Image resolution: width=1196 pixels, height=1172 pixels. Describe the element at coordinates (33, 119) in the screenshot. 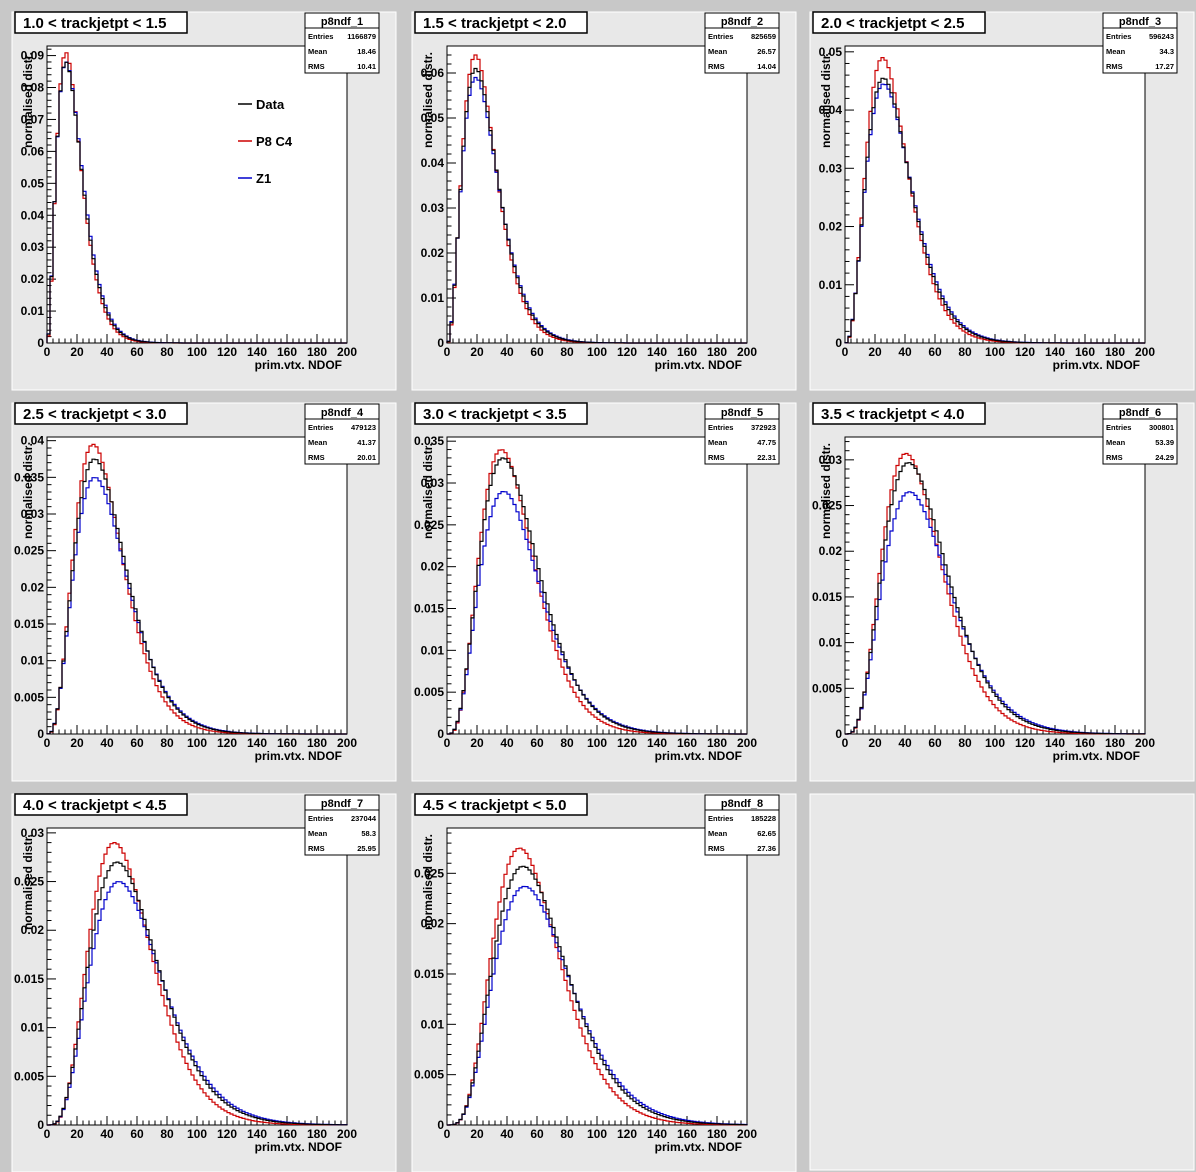

I see `y-tick-label: 0.07` at that location.